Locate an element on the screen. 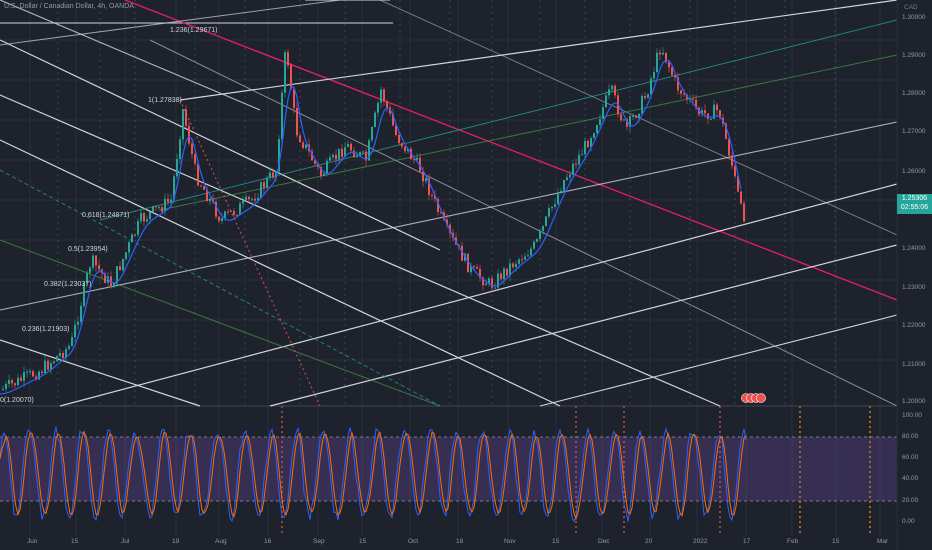 The width and height of the screenshot is (932, 550). time-tick: Nov is located at coordinates (510, 541).